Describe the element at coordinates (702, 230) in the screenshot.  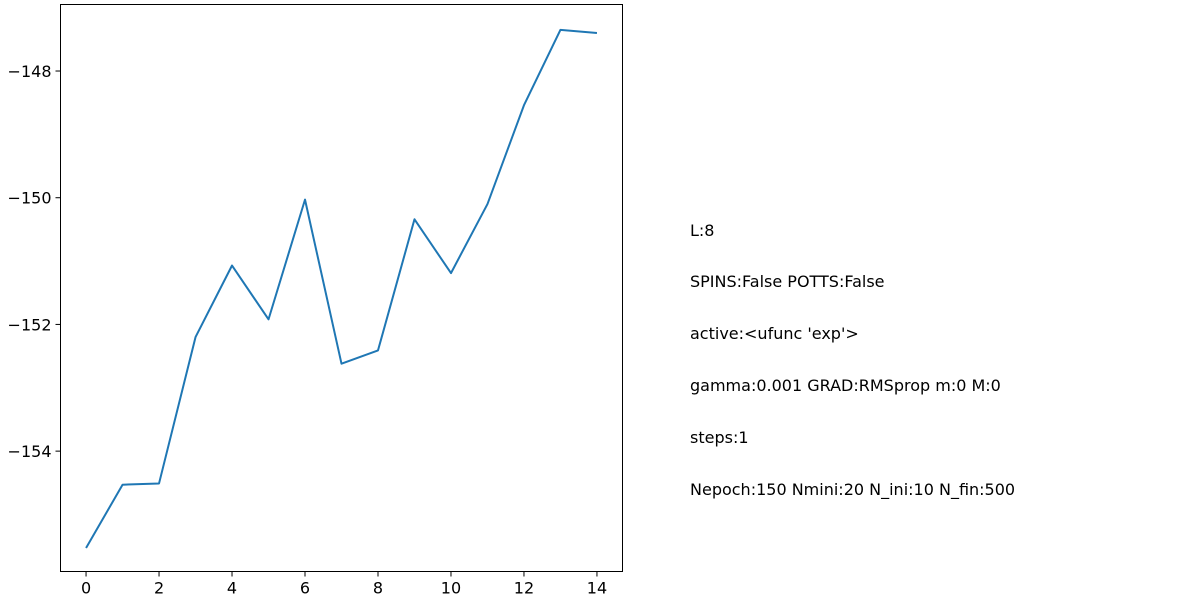
I see `annotation-line-lattice: L:8` at that location.